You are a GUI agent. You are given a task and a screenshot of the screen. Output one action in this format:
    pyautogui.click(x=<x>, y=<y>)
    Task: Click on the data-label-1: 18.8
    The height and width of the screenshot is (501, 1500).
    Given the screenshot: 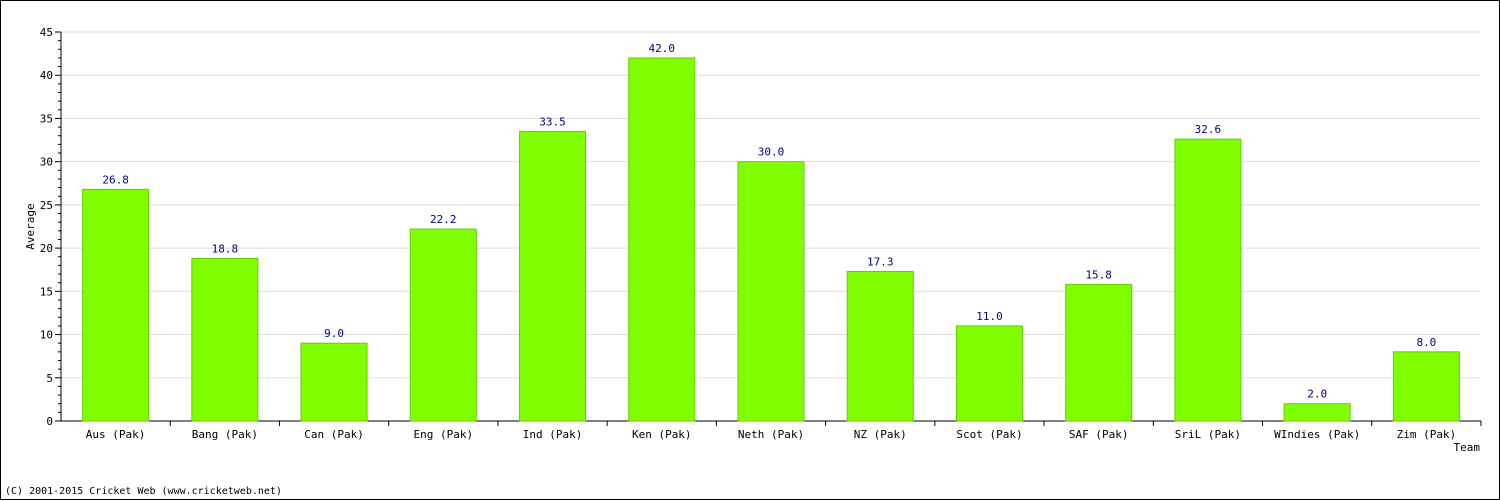 What is the action you would take?
    pyautogui.click(x=225, y=248)
    